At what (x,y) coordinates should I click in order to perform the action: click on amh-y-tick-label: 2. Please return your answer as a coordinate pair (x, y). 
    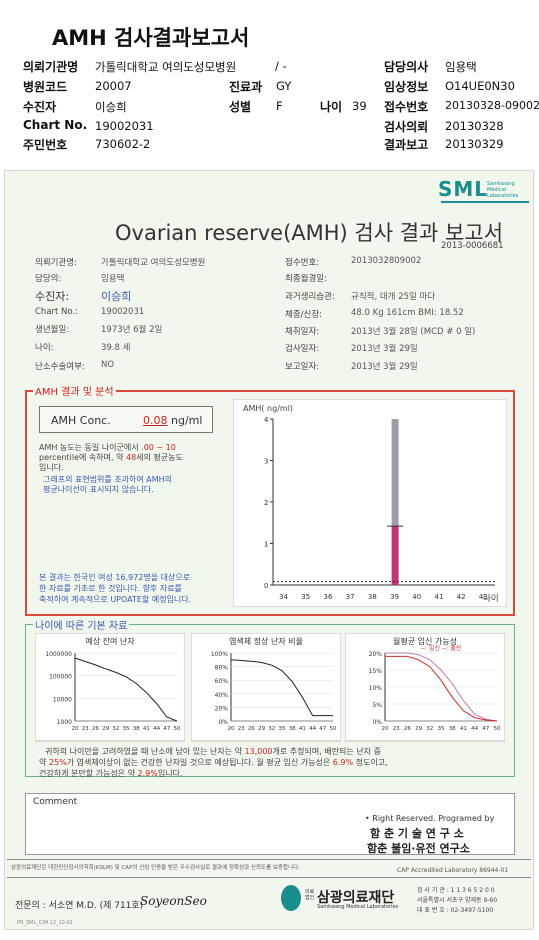
    Looking at the image, I should click on (266, 503).